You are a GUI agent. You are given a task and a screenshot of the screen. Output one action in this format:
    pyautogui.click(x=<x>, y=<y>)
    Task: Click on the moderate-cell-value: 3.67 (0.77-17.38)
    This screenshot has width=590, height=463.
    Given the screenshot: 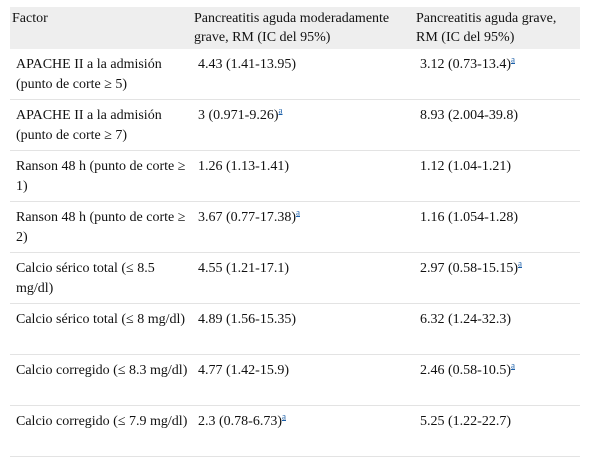 What is the action you would take?
    pyautogui.click(x=247, y=217)
    